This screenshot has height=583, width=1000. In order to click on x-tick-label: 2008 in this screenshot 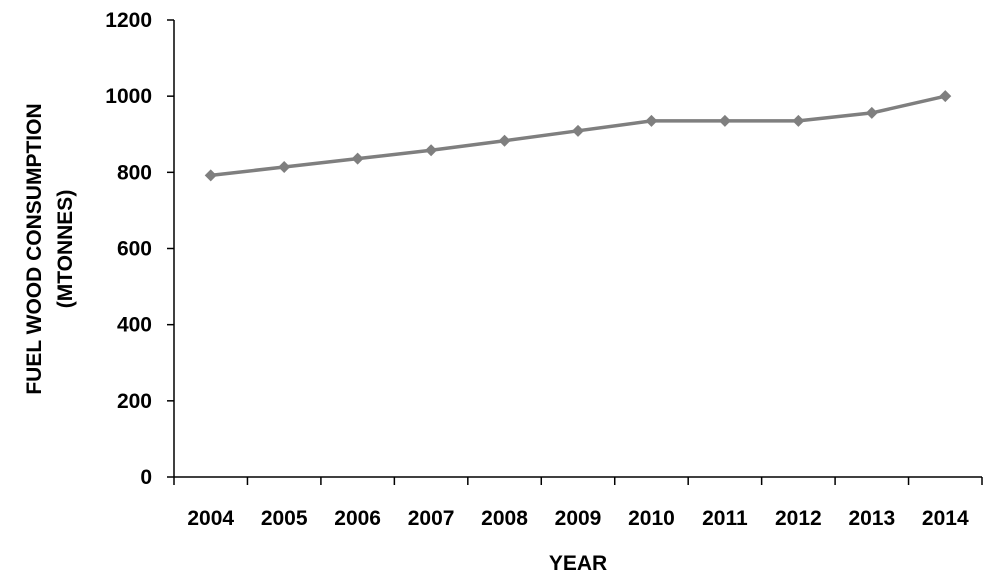, I will do `click(504, 518)`.